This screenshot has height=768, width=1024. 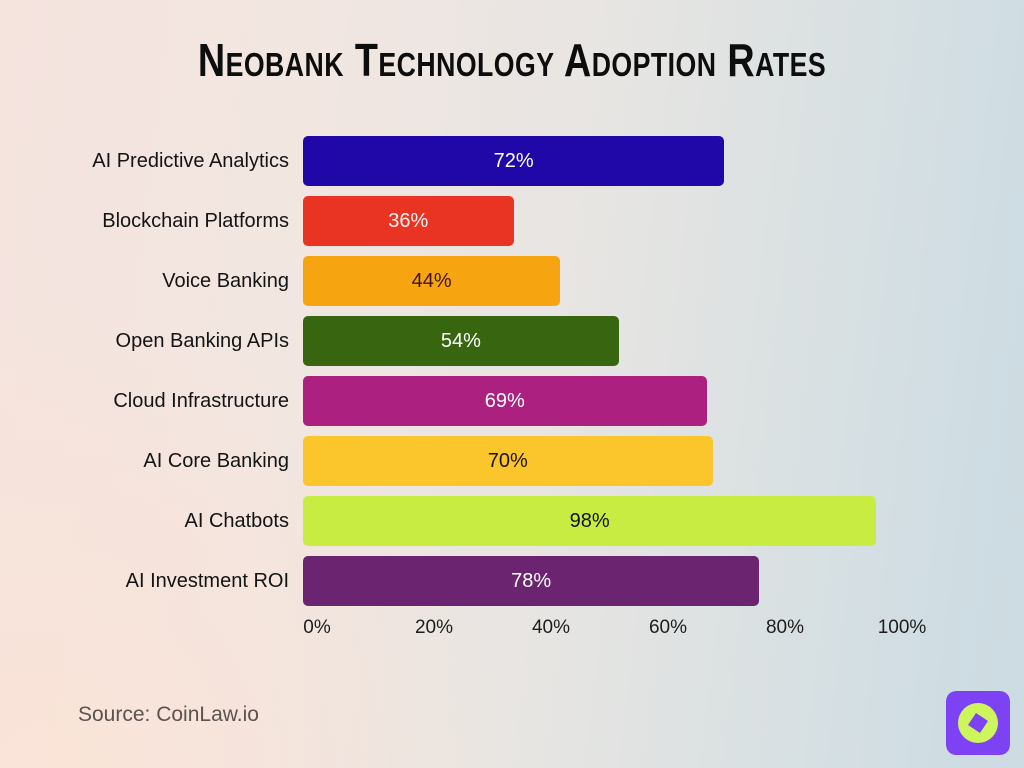 I want to click on bar-ai-predictive-analytics: 72%, so click(x=514, y=161).